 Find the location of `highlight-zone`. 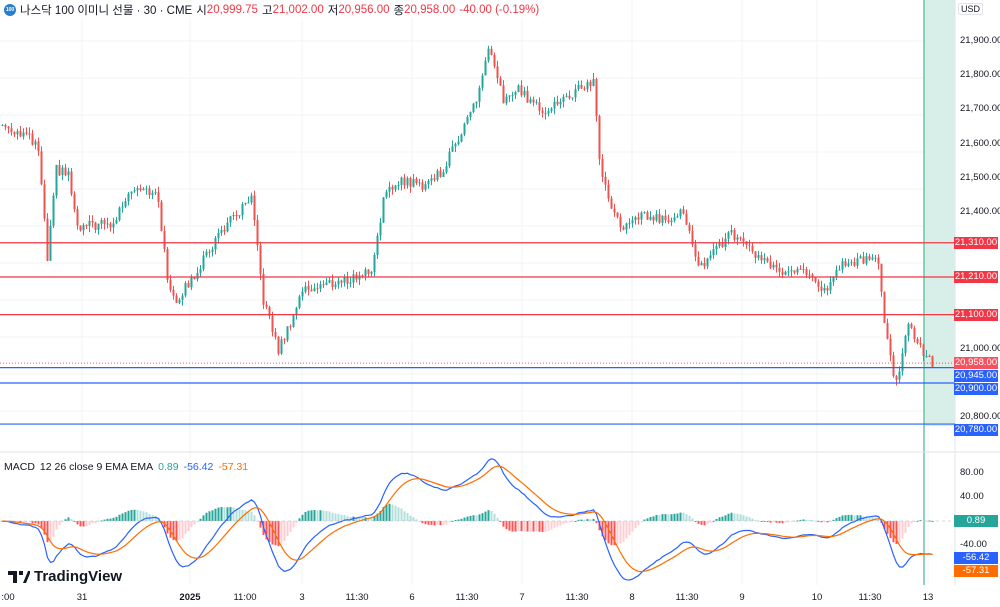

highlight-zone is located at coordinates (939, 213).